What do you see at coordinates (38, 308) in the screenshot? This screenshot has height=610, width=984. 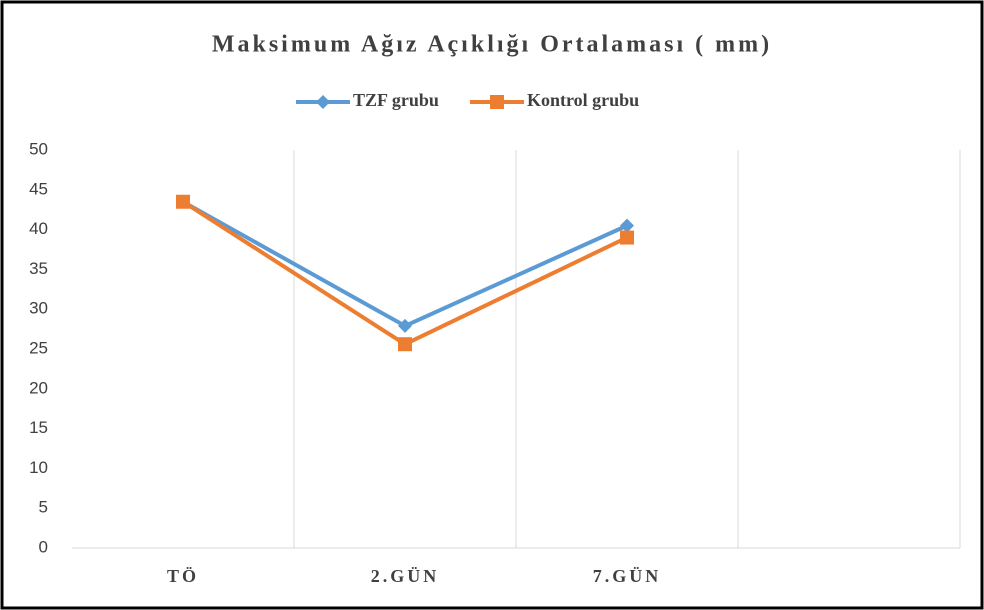 I see `y-tick-label: 30` at bounding box center [38, 308].